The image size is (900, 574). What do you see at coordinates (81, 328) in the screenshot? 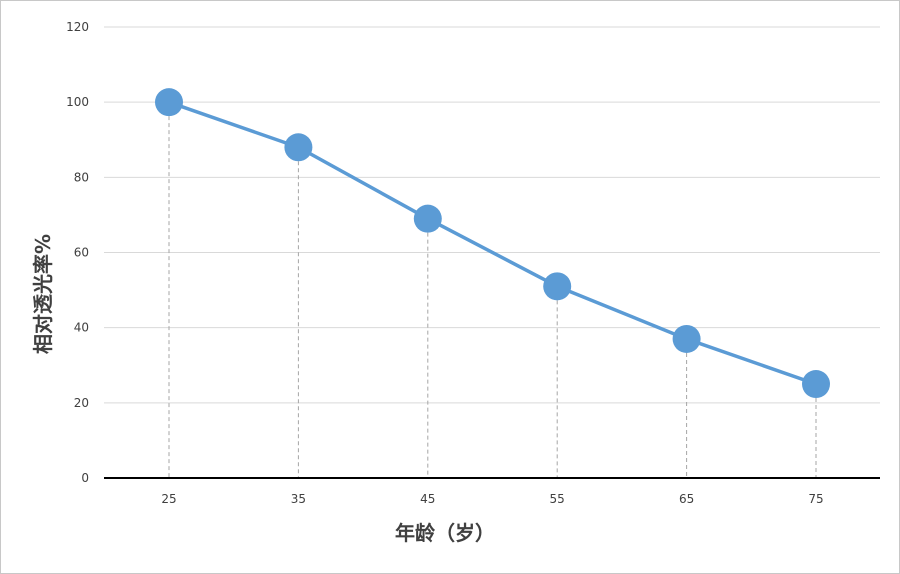
I see `y-tick-label-40: 40` at bounding box center [81, 328].